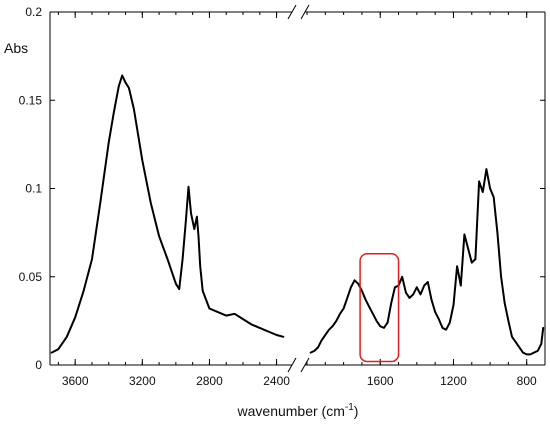 The width and height of the screenshot is (550, 436). I want to click on axis-break-gap-bottom, so click(298, 365).